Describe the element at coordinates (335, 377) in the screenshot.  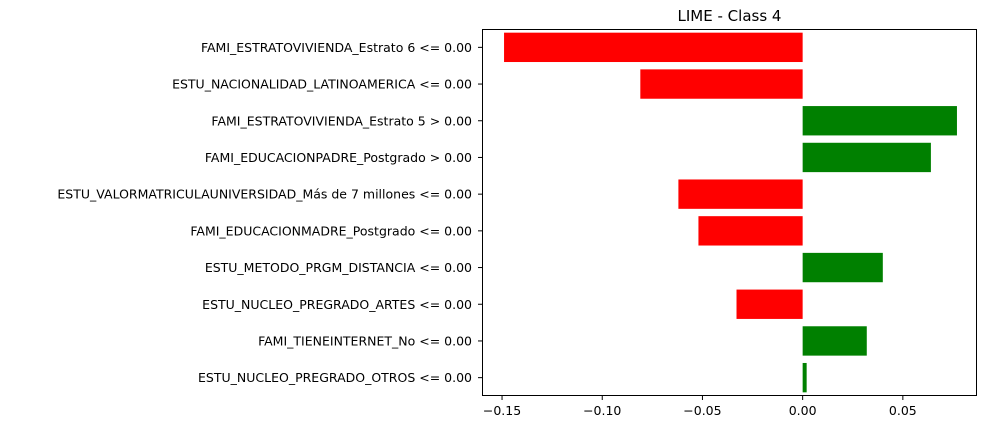
I see `y-tick-label: ESTU_NUCLEO_PREGRADO_OTROS <= 0.00` at that location.